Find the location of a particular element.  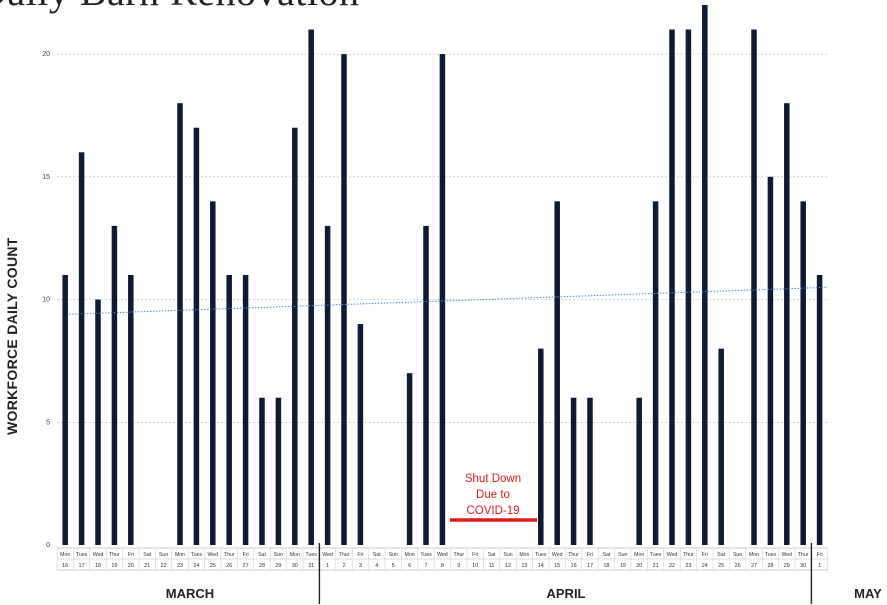

date-label: 2 is located at coordinates (343, 566).